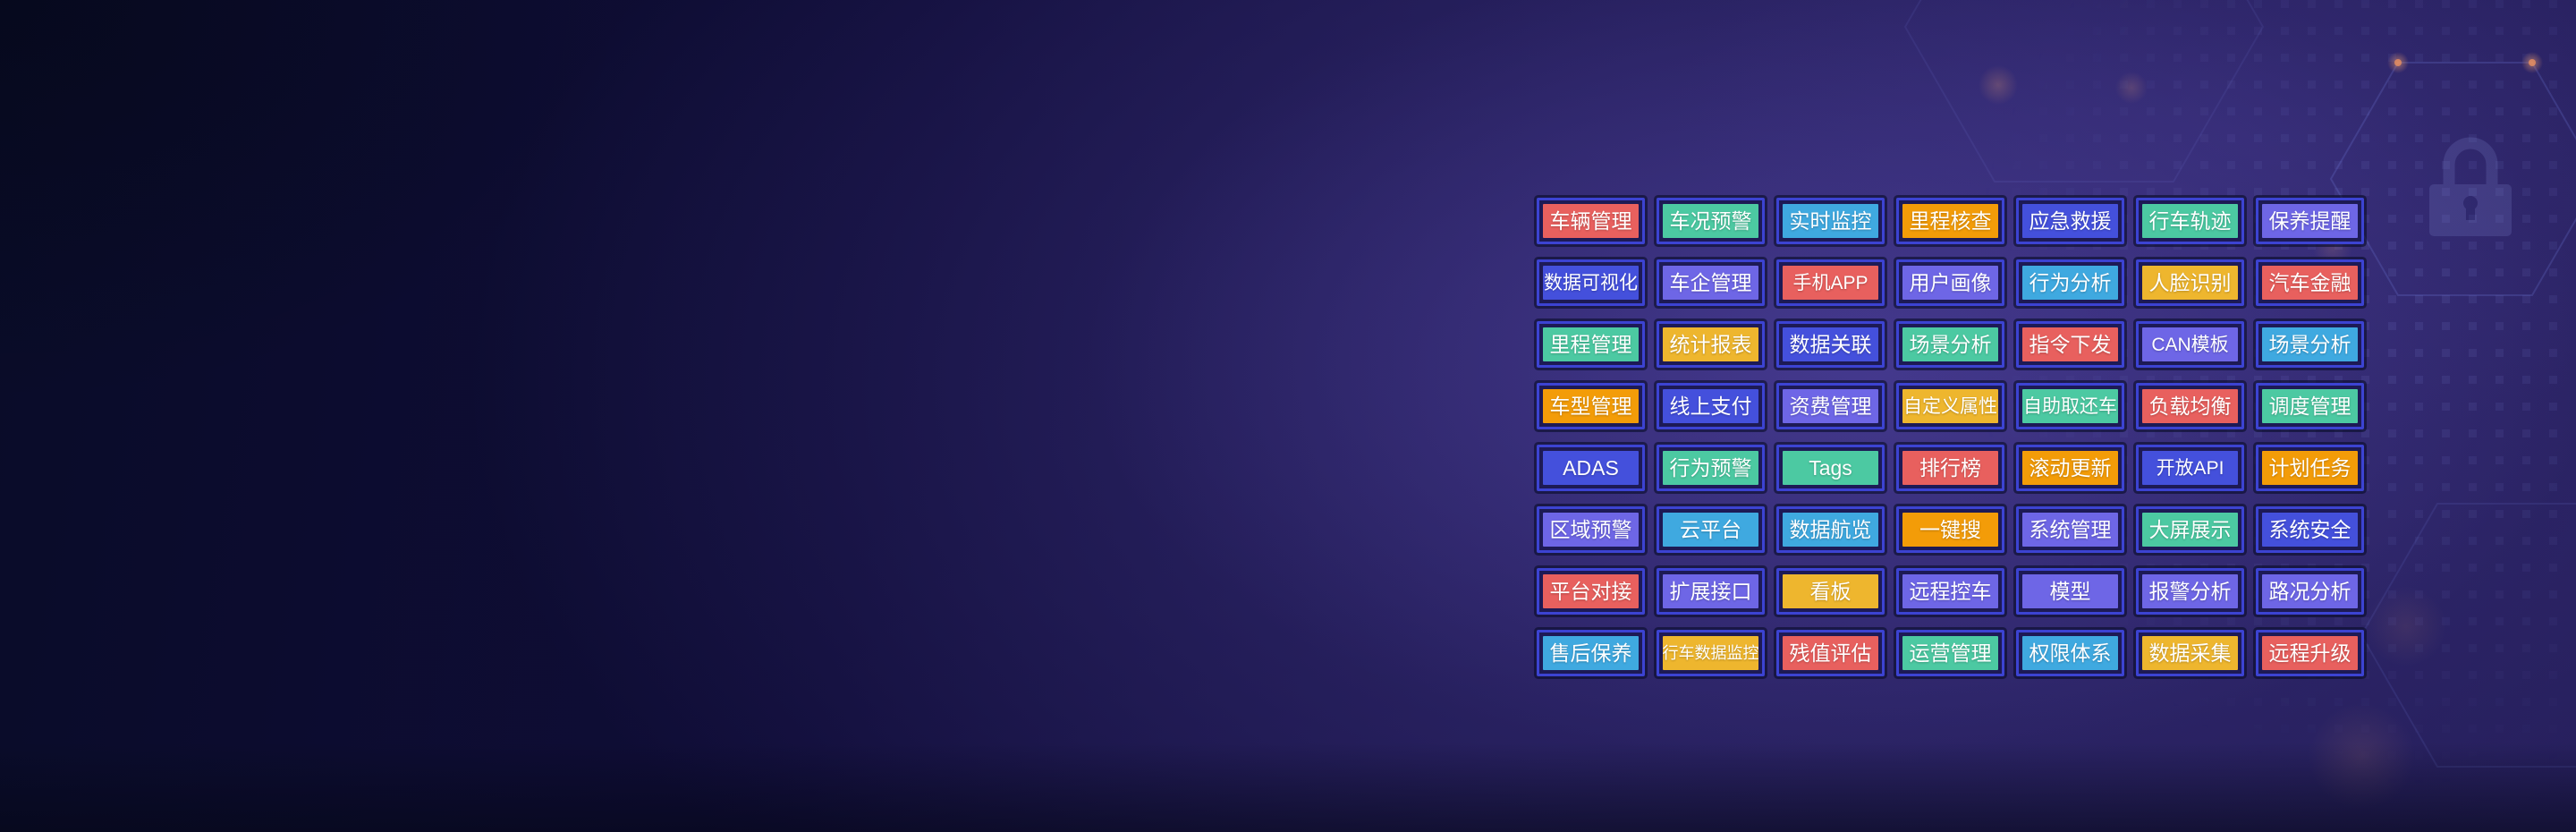 This screenshot has width=2576, height=832. I want to click on feature-tile: 远程控车, so click(1950, 591).